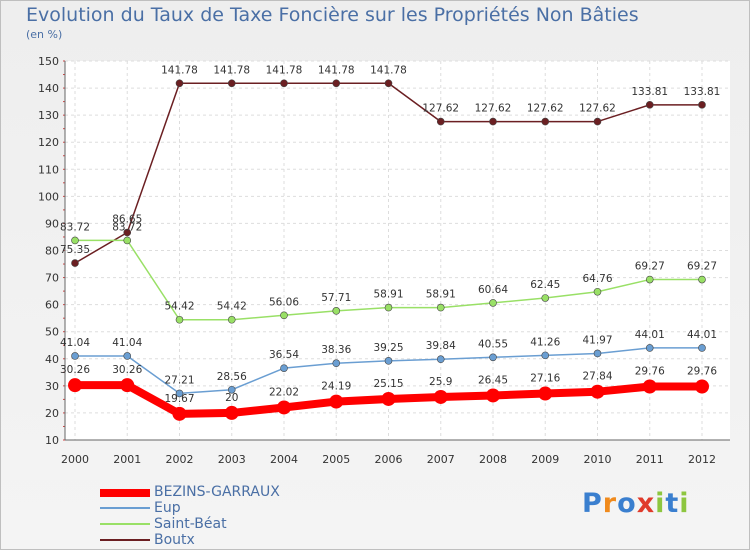 This screenshot has height=550, width=750. Describe the element at coordinates (190, 524) in the screenshot. I see `legend-label: Saint-Béat` at that location.